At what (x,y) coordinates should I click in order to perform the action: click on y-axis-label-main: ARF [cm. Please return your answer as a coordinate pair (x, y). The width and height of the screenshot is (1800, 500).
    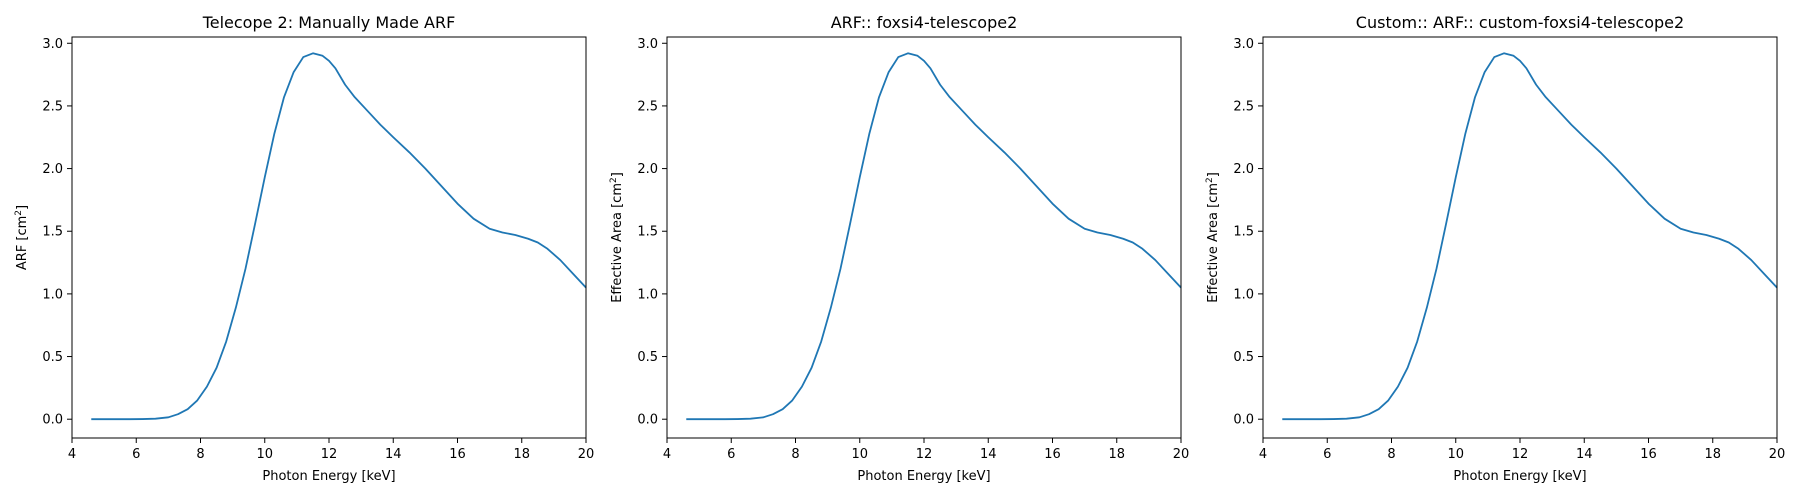
    Looking at the image, I should click on (22, 243).